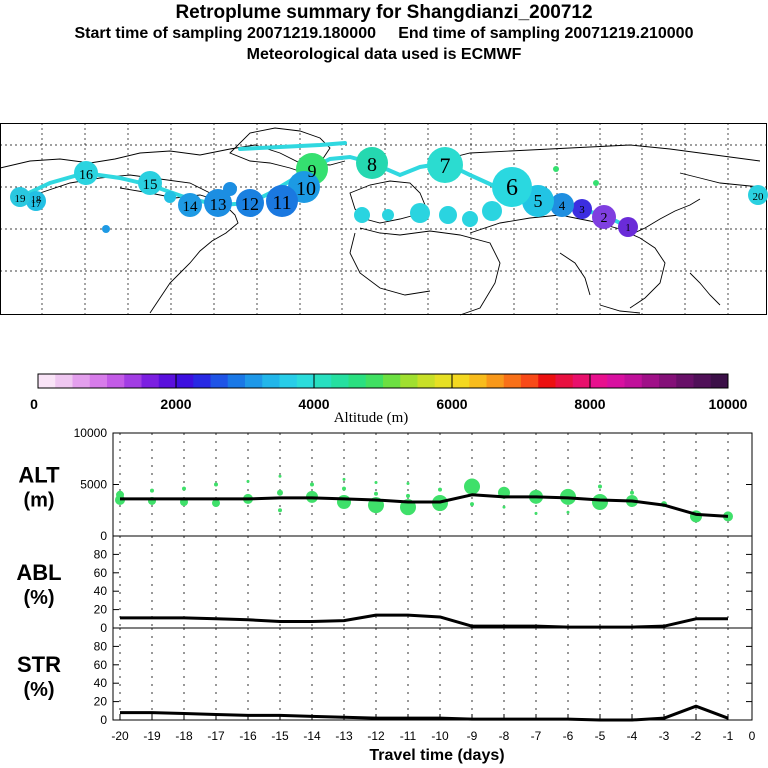  What do you see at coordinates (280, 736) in the screenshot?
I see `x-tick-label: -15` at bounding box center [280, 736].